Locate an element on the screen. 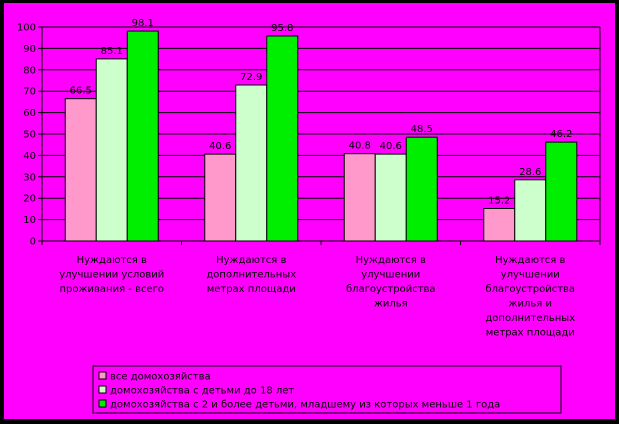 Image resolution: width=619 pixels, height=424 pixels. y-tick-label: 50 is located at coordinates (29, 135).